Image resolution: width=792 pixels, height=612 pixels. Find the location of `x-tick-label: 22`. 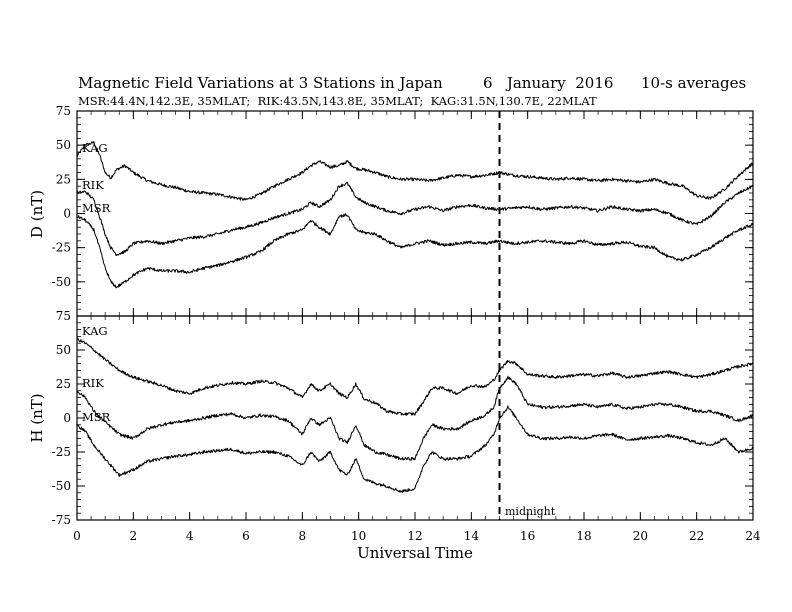

x-tick-label: 22 is located at coordinates (696, 536).